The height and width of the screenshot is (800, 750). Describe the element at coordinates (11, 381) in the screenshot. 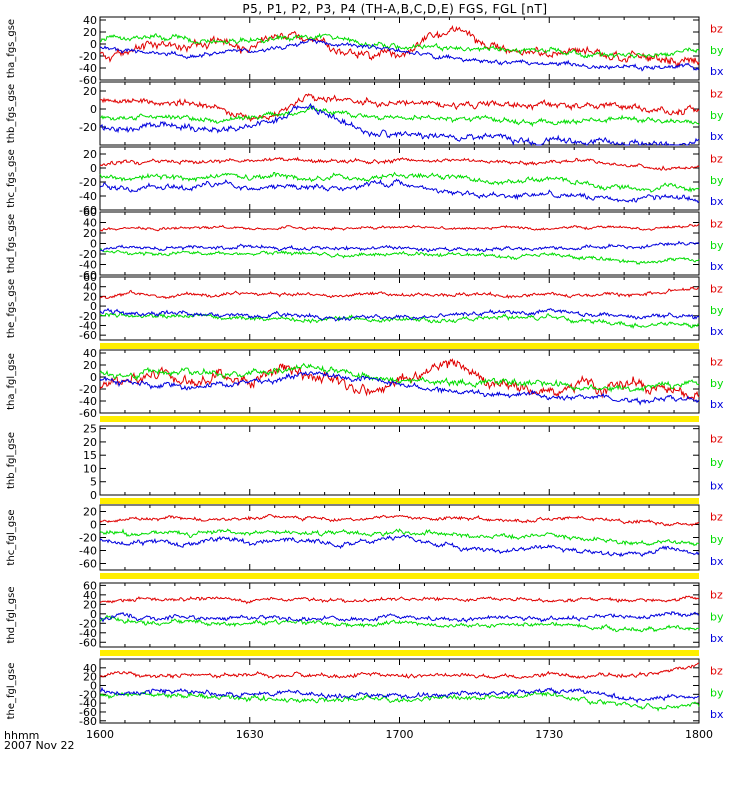

I see `panel-ylabel: tha_fgl_gse` at that location.